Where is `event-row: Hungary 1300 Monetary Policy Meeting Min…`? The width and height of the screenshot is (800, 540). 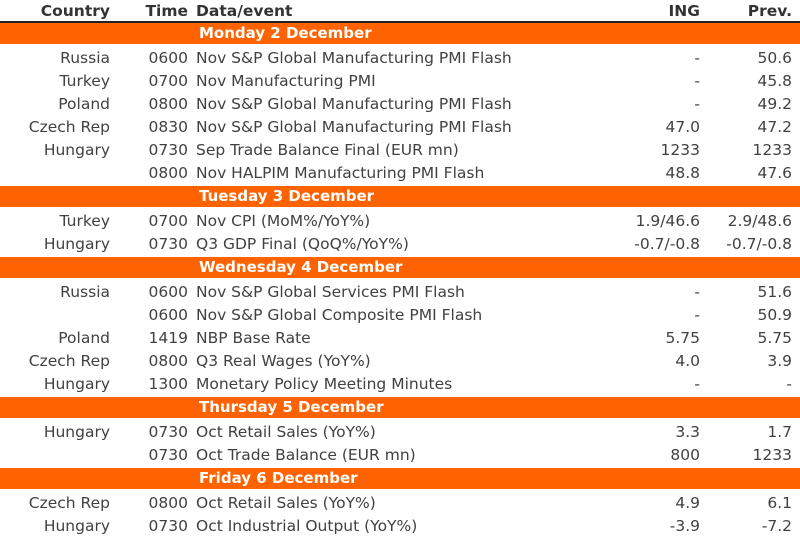 event-row: Hungary 1300 Monetary Policy Meeting Min… is located at coordinates (400, 383).